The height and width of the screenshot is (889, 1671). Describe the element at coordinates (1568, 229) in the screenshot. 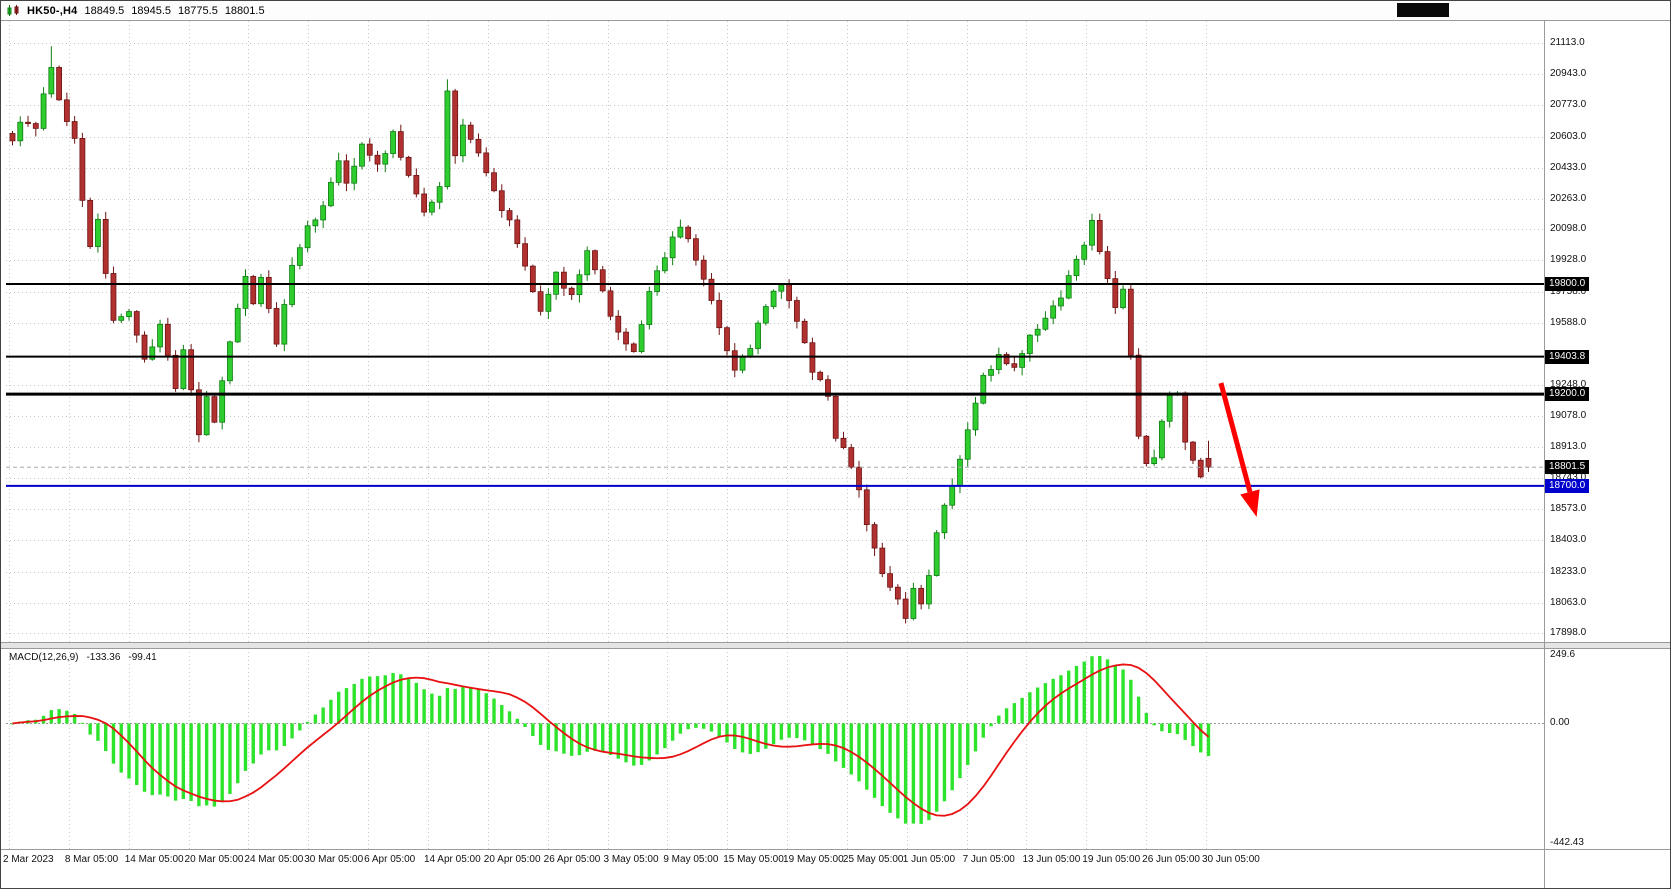

I see `price-tick-label: 20098.0` at that location.